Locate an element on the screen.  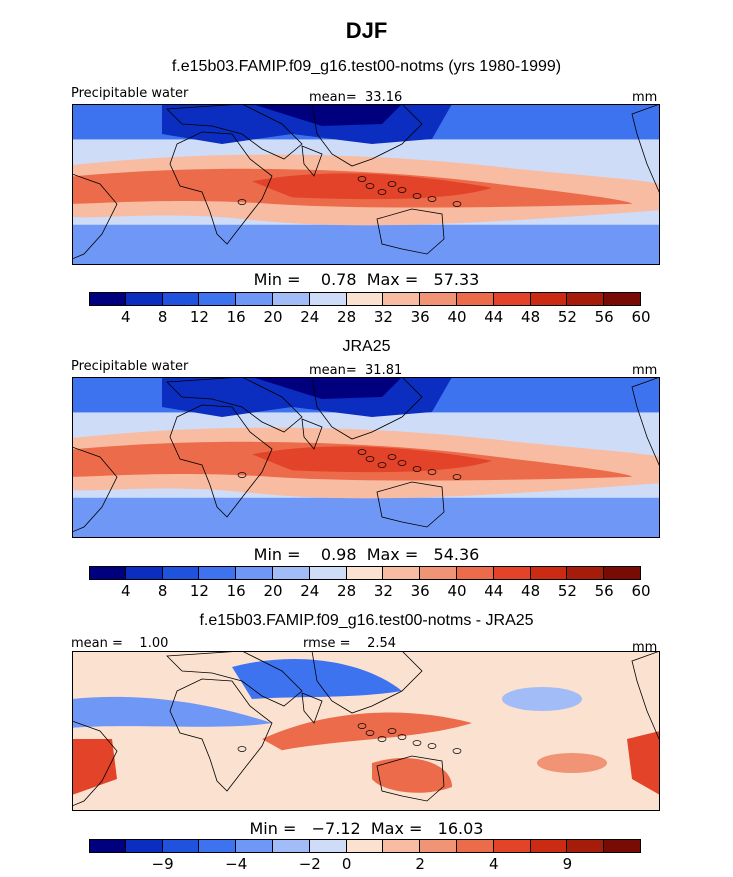
panel-1-heatmap is located at coordinates (366, 184).